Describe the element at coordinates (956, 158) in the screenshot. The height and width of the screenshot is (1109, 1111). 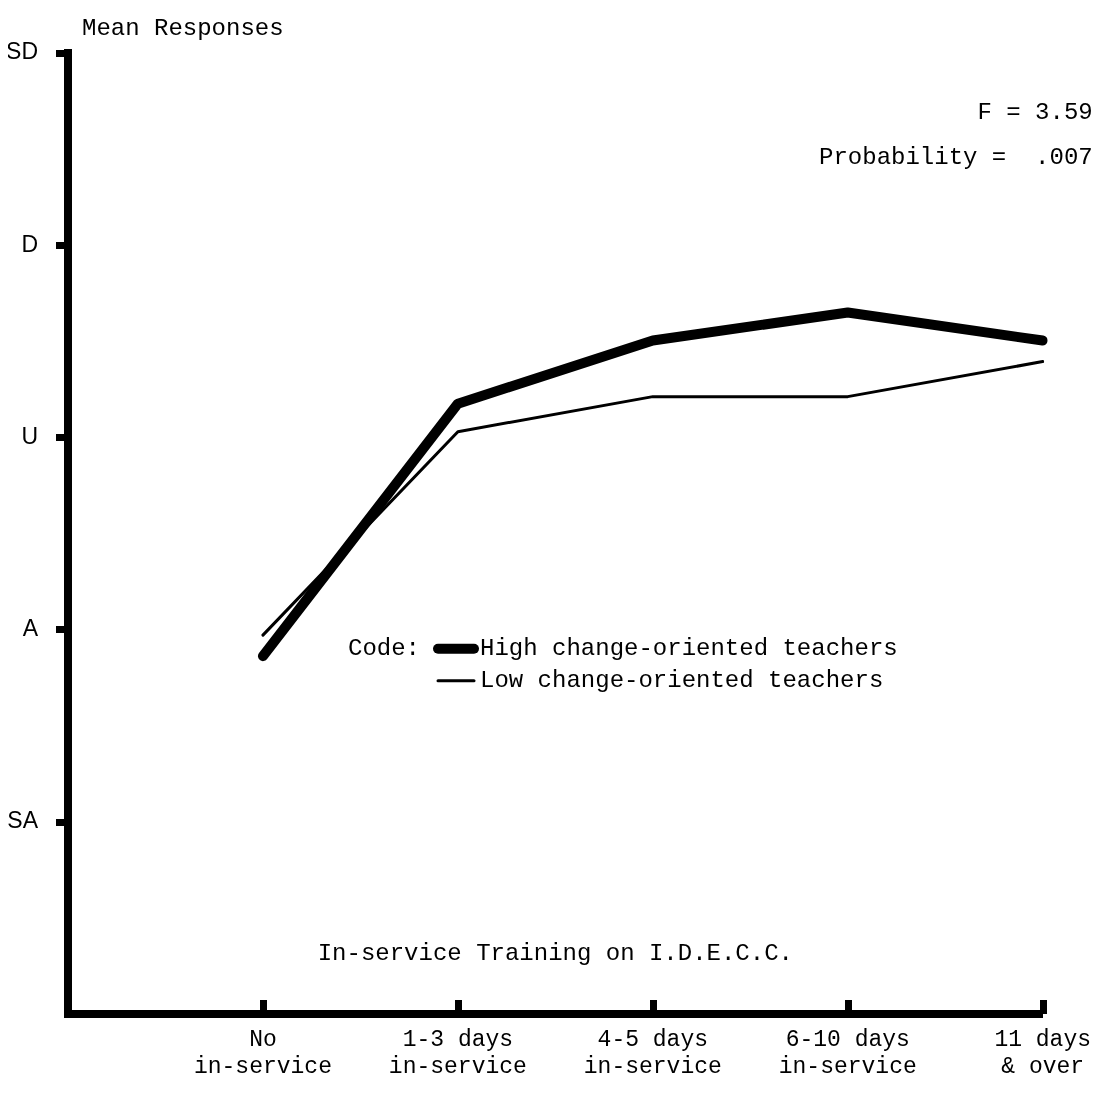
I see `text: Probability = .007` at that location.